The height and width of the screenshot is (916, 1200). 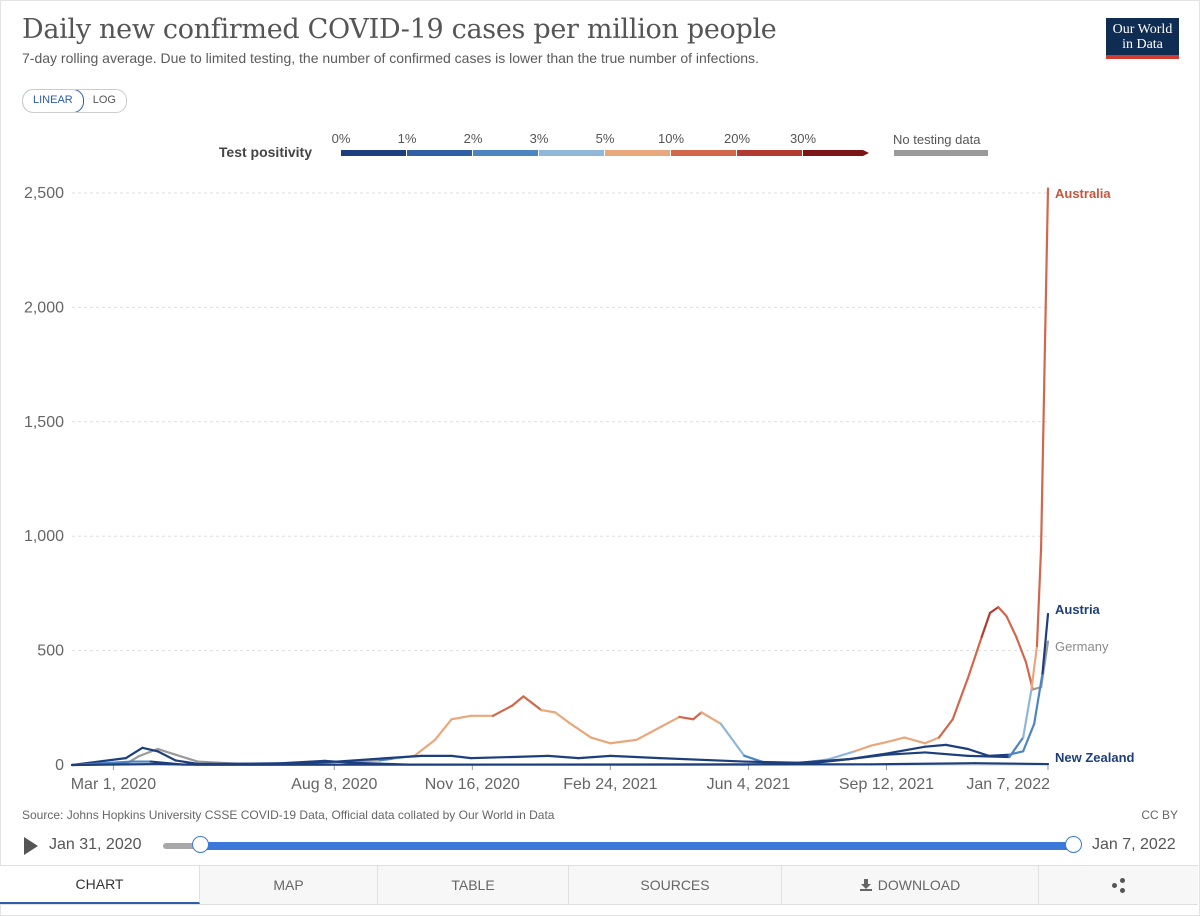 What do you see at coordinates (937, 139) in the screenshot?
I see `legend-no-data-label: No testing data` at bounding box center [937, 139].